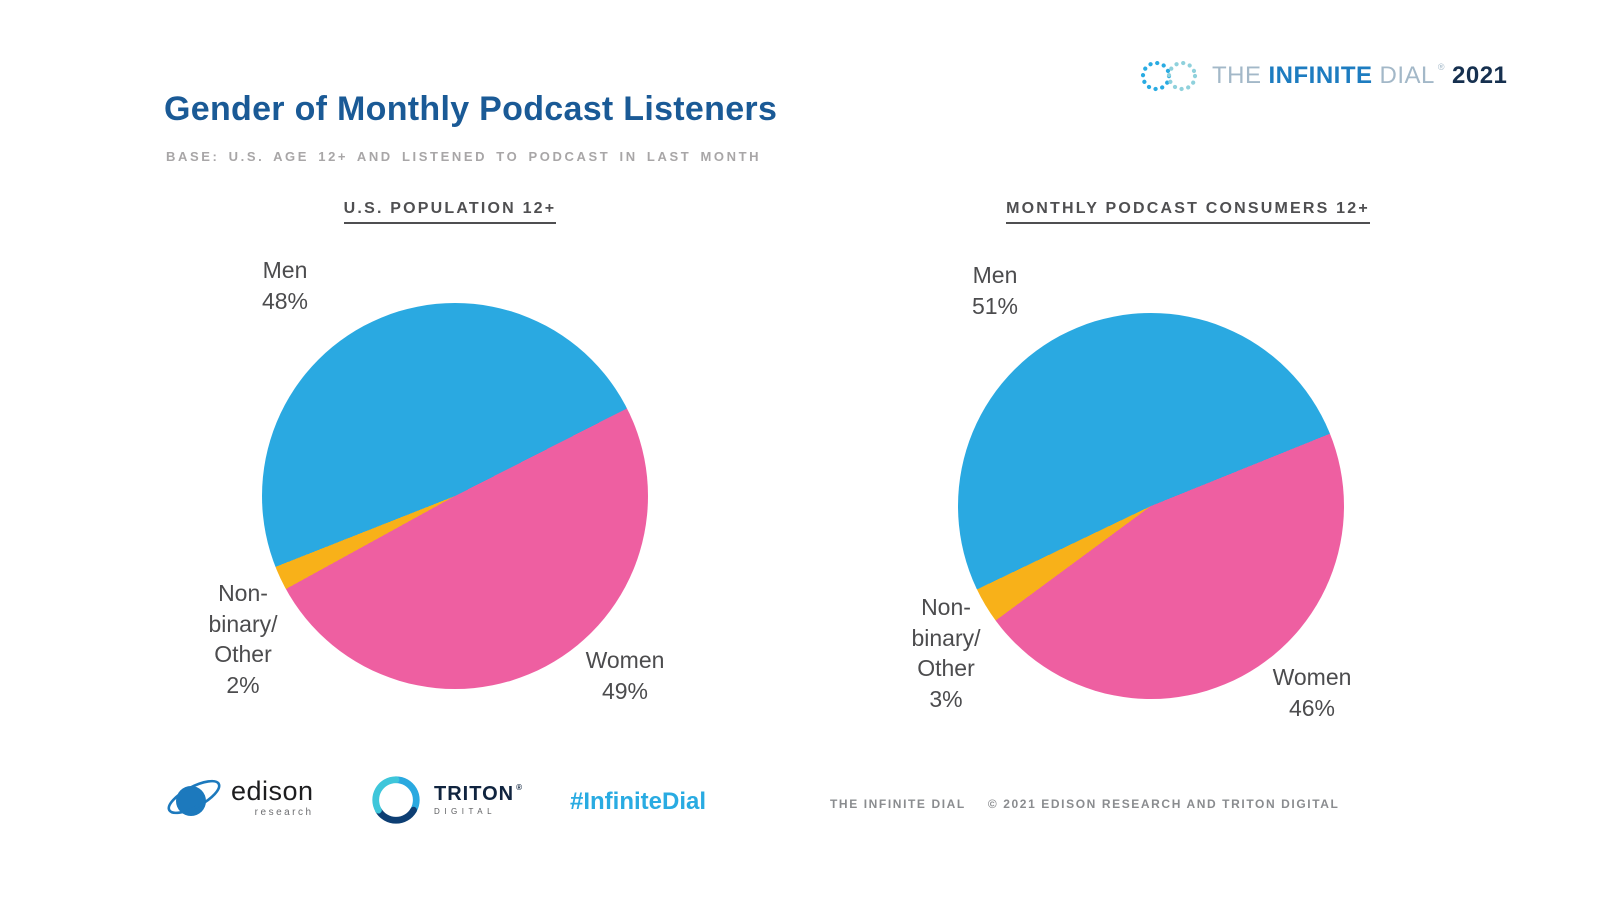  Describe the element at coordinates (1407, 75) in the screenshot. I see `brand-word-dial: DIAL` at that location.